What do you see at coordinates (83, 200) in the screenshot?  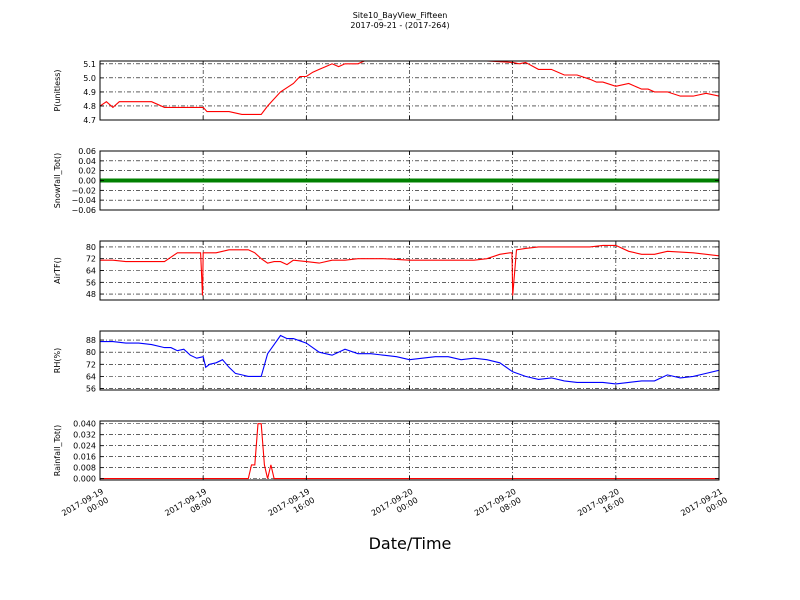 I see `y-tick-label: −0.04` at bounding box center [83, 200].